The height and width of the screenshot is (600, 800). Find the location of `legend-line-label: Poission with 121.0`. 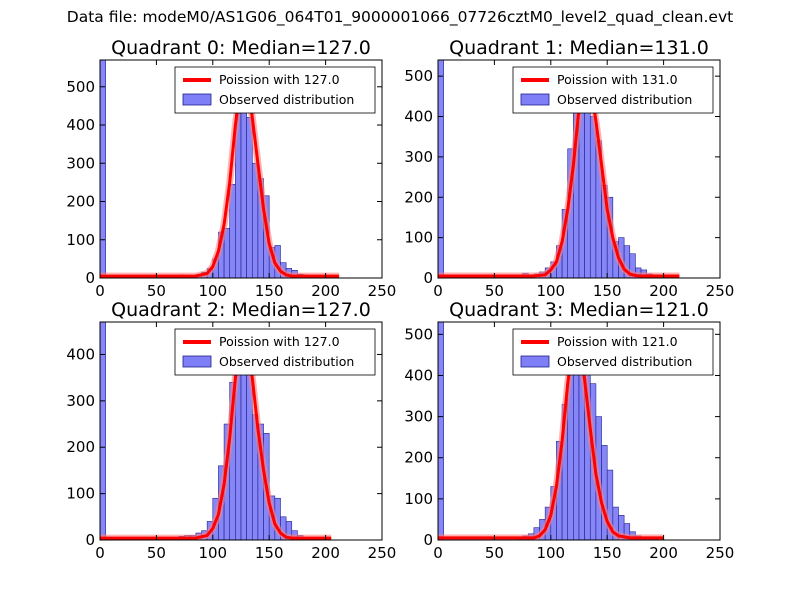

legend-line-label: Poission with 121.0 is located at coordinates (617, 341).